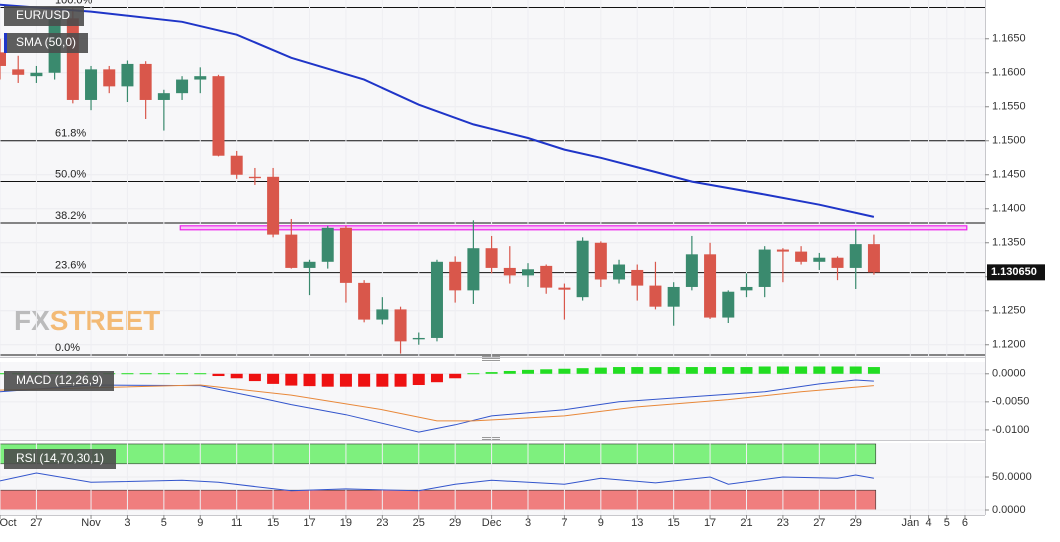  What do you see at coordinates (32, 320) in the screenshot?
I see `watermark-part: FX` at bounding box center [32, 320].